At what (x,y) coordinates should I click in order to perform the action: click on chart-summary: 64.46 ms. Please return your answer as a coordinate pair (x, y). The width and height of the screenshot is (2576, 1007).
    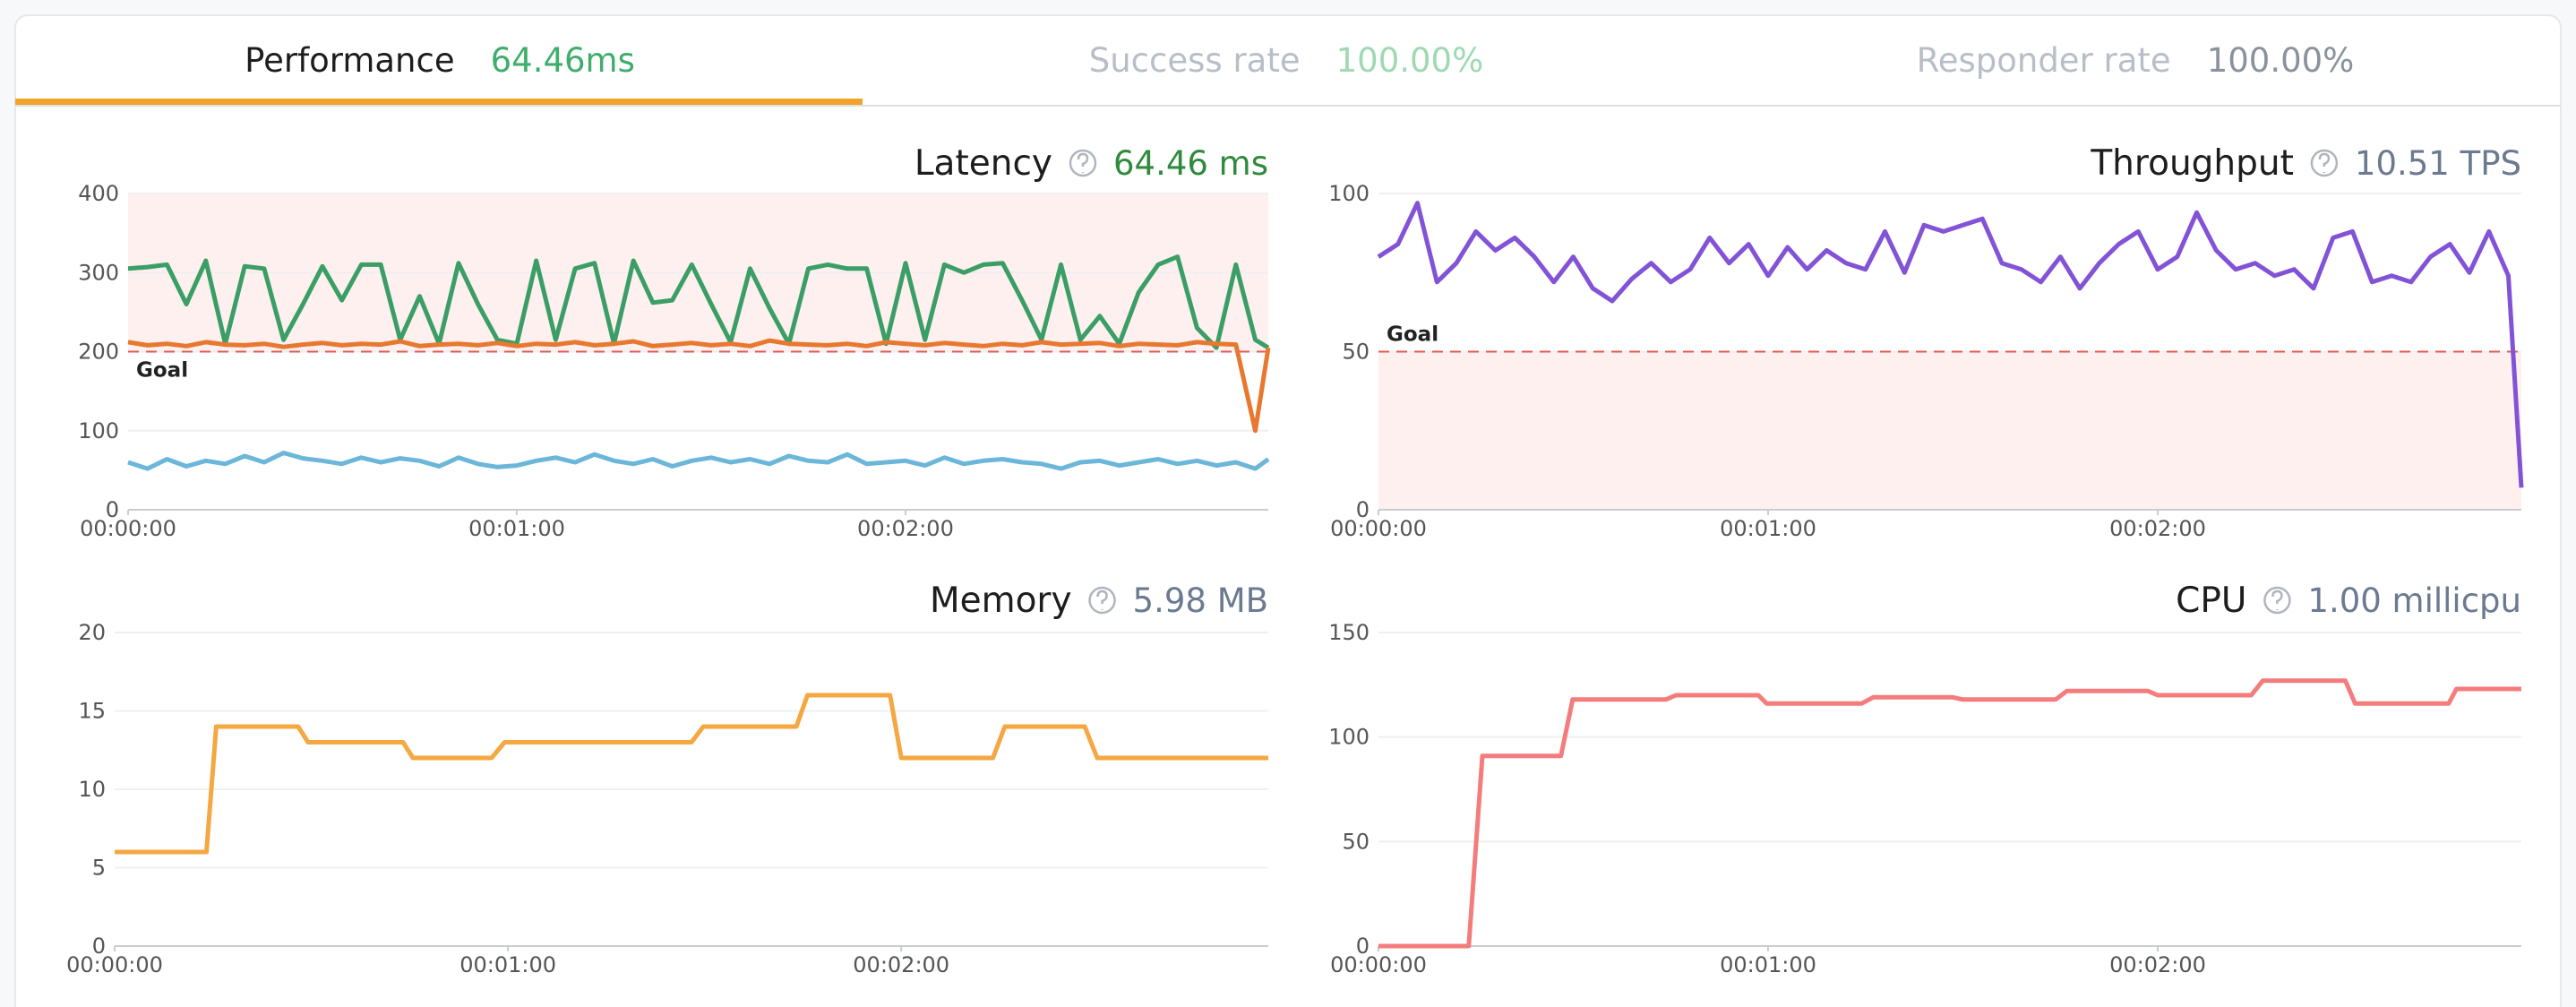
    Looking at the image, I should click on (1190, 163).